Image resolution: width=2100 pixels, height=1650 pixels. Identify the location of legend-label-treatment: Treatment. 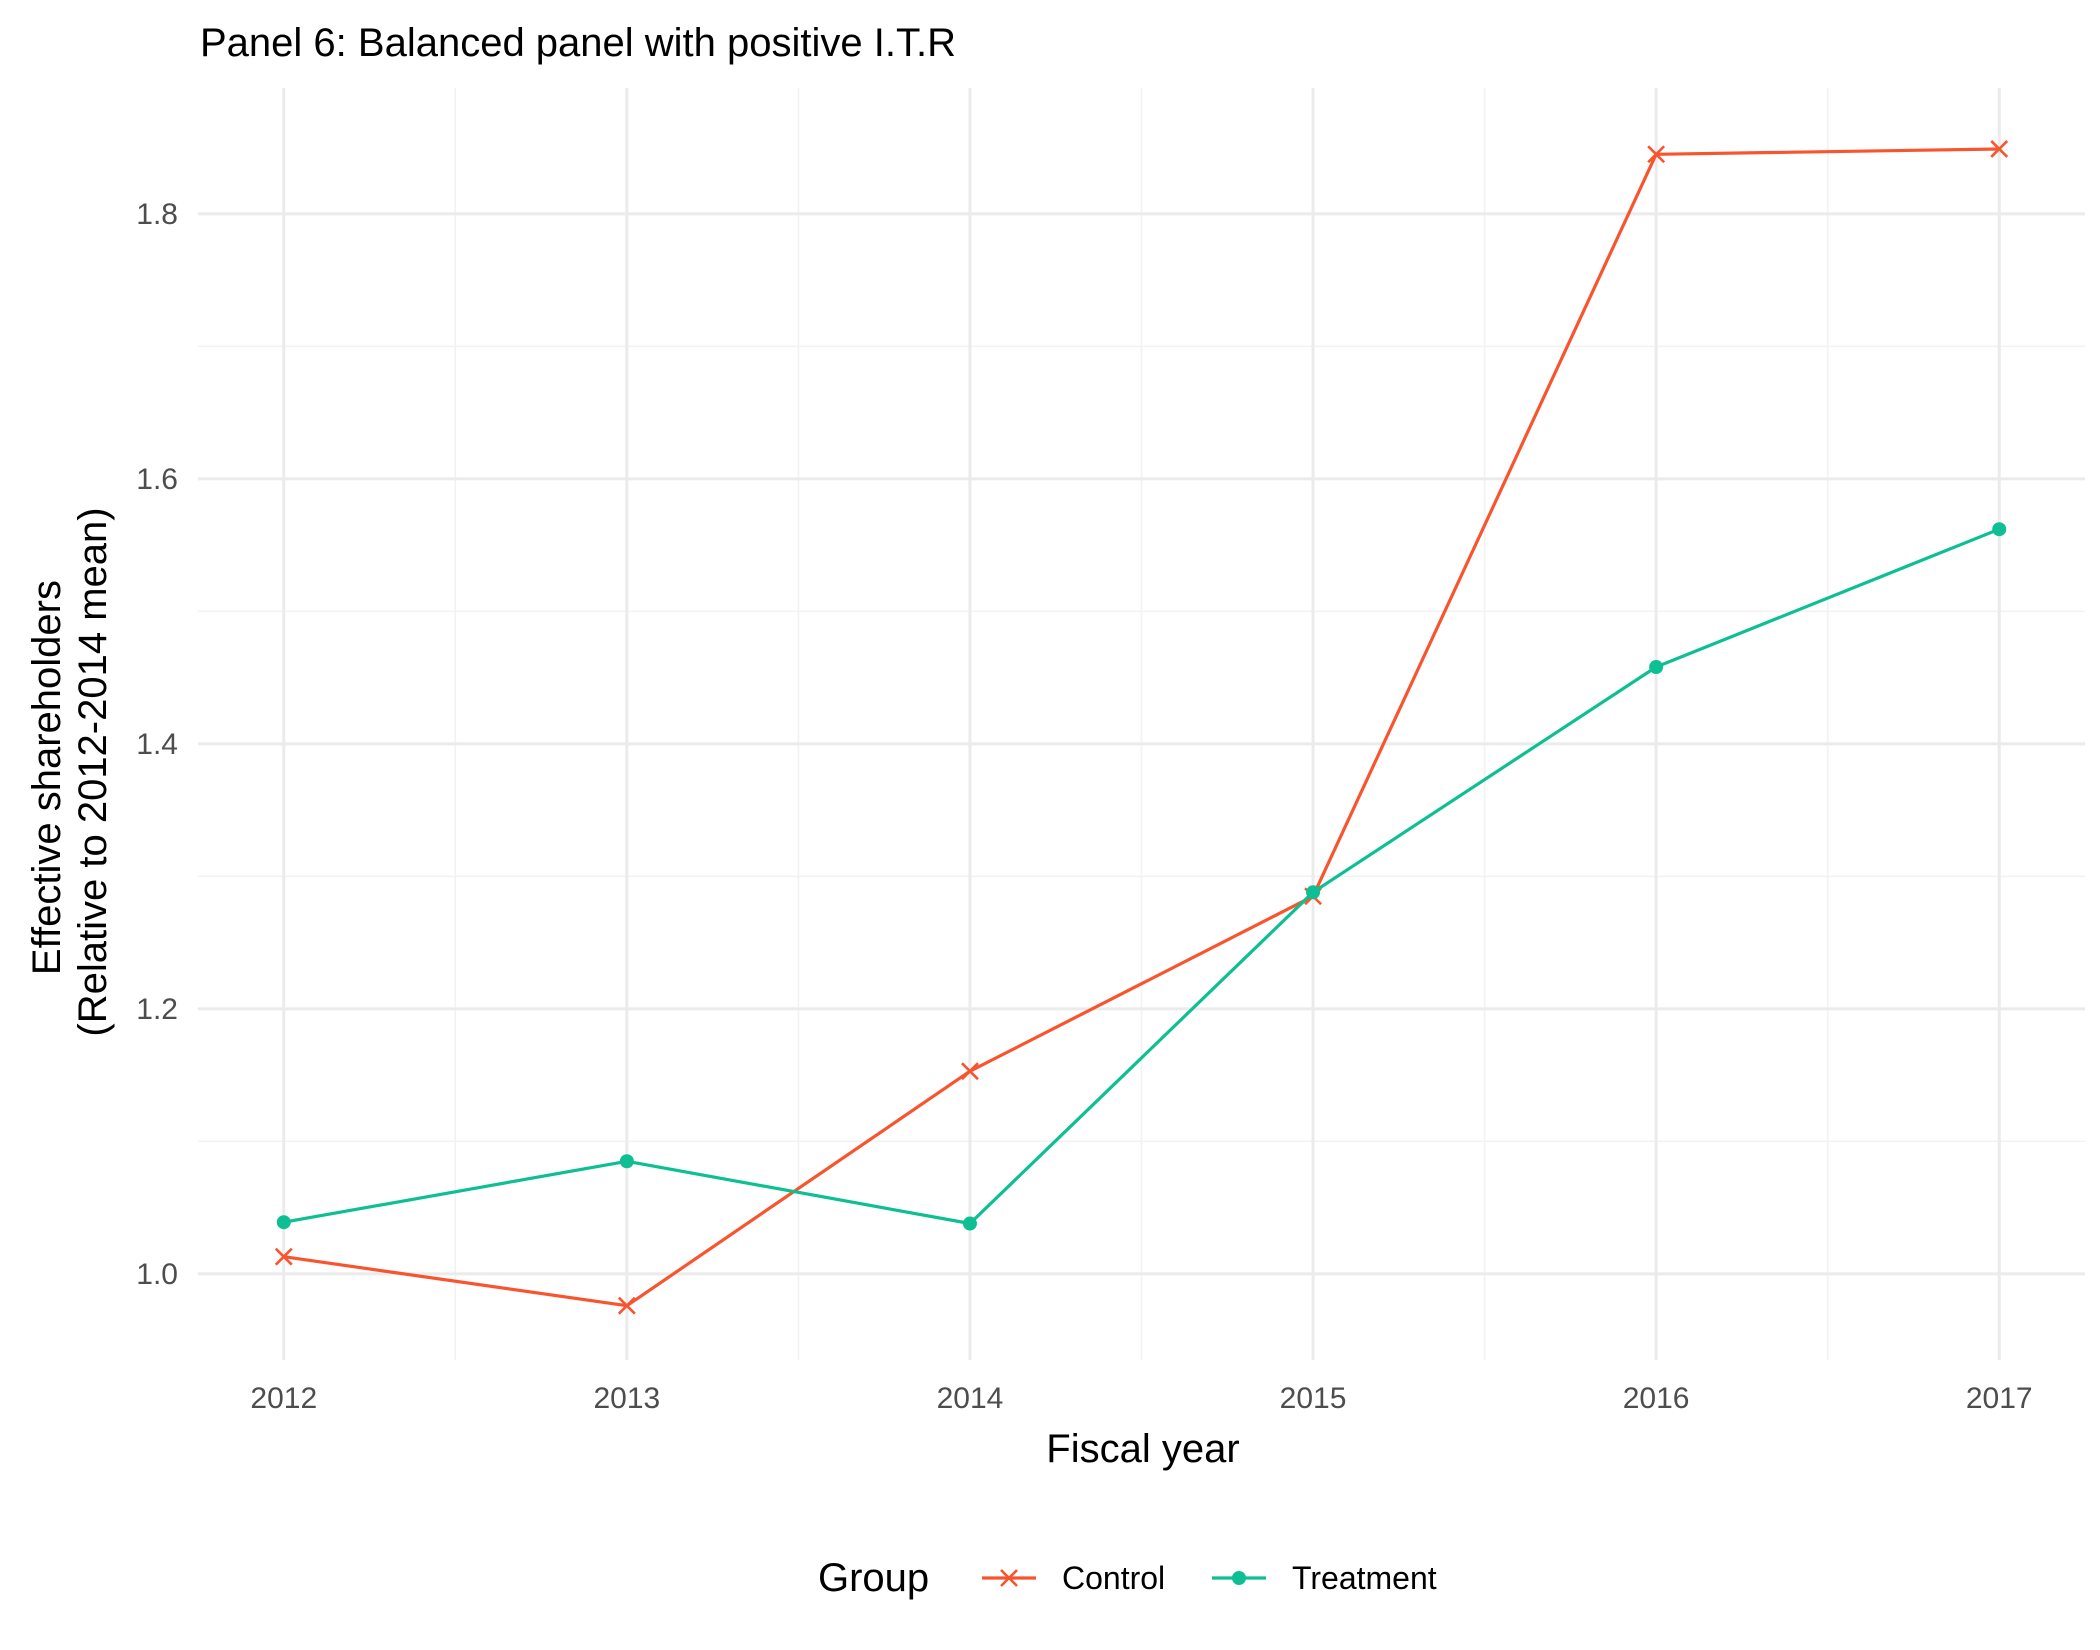
(1364, 1578).